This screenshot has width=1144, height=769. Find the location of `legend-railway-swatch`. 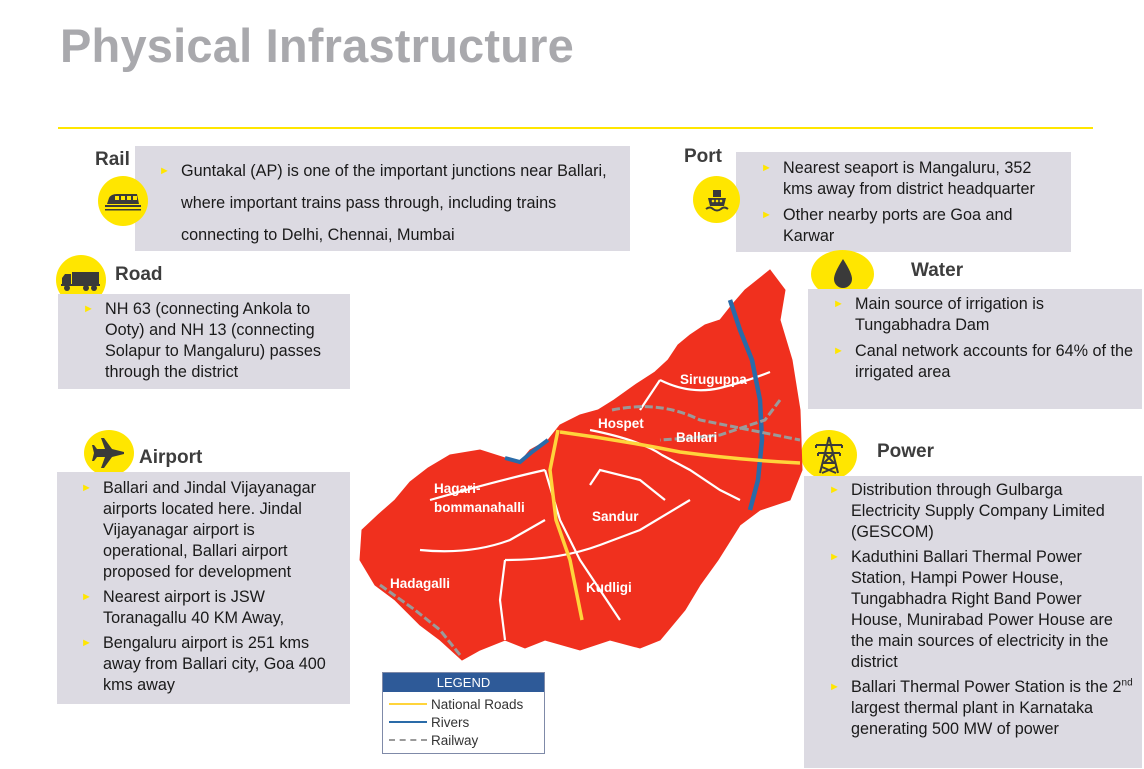

legend-railway-swatch is located at coordinates (408, 740).